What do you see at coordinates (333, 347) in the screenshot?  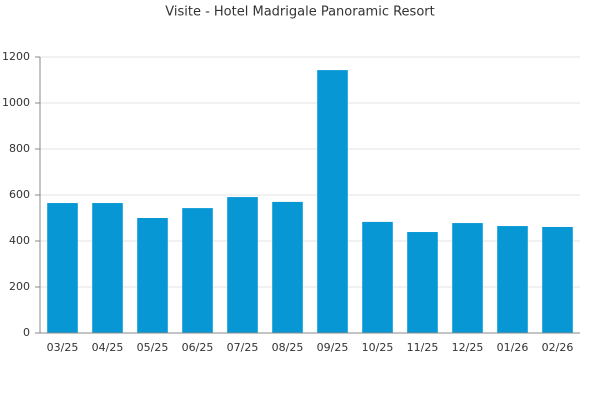 I see `x-tick-label: 09/25` at bounding box center [333, 347].